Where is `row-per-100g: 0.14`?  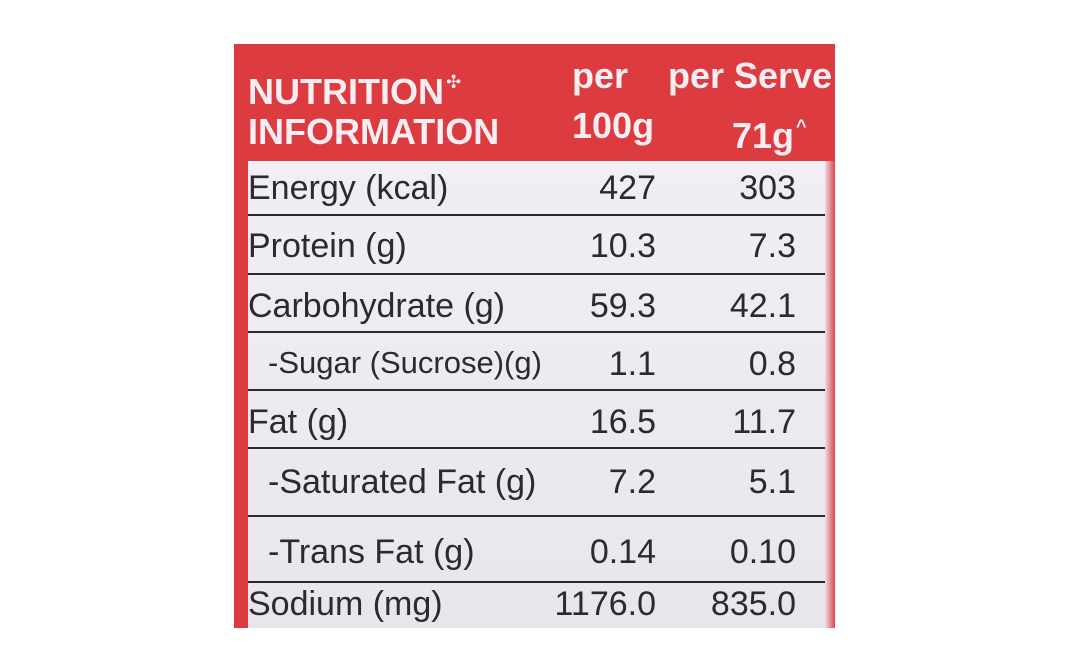
row-per-100g: 0.14 is located at coordinates (622, 552).